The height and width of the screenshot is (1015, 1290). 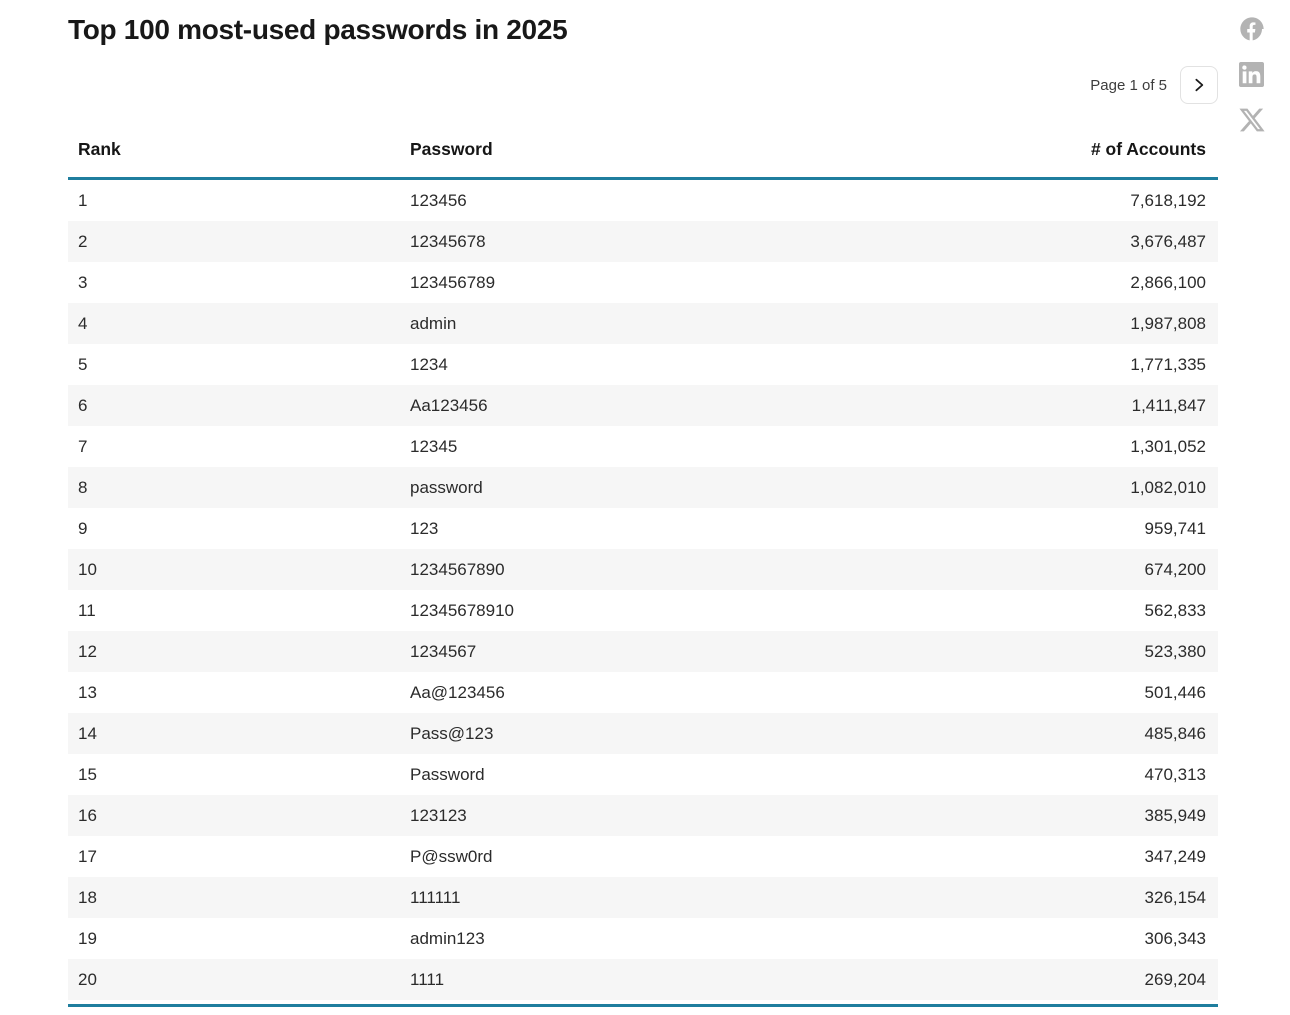 I want to click on table-row: 18 111111 326,154, so click(x=643, y=897).